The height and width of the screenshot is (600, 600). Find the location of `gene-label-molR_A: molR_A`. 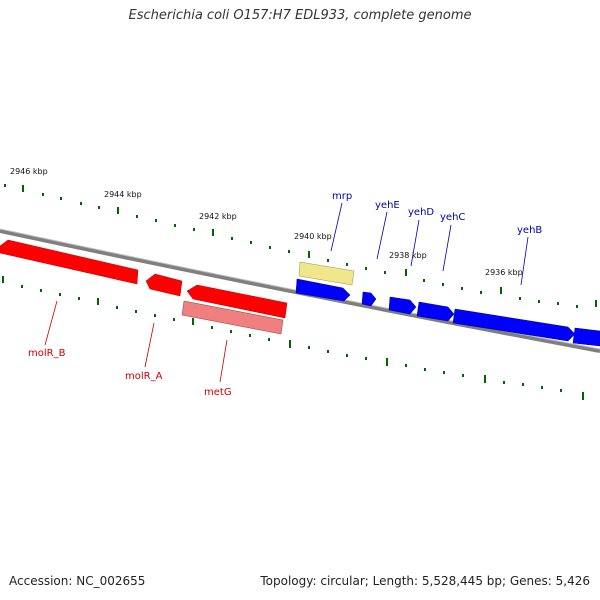

gene-label-molR_A: molR_A is located at coordinates (144, 376).